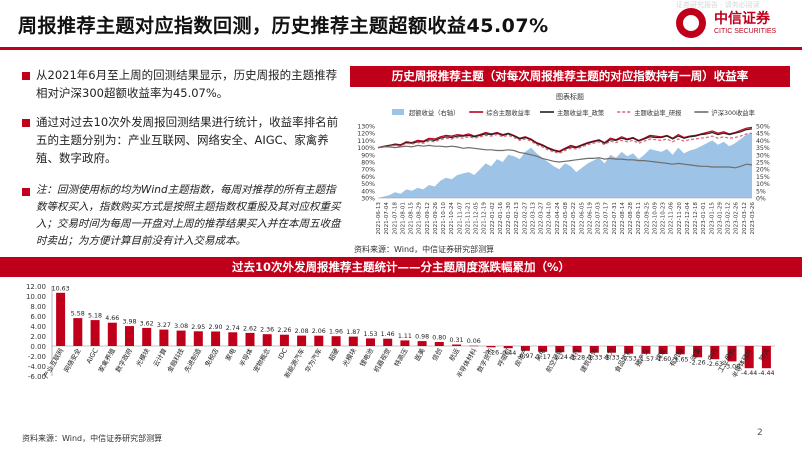 The height and width of the screenshot is (451, 802). I want to click on x-tick-label: 2021-12-19, so click(485, 218).